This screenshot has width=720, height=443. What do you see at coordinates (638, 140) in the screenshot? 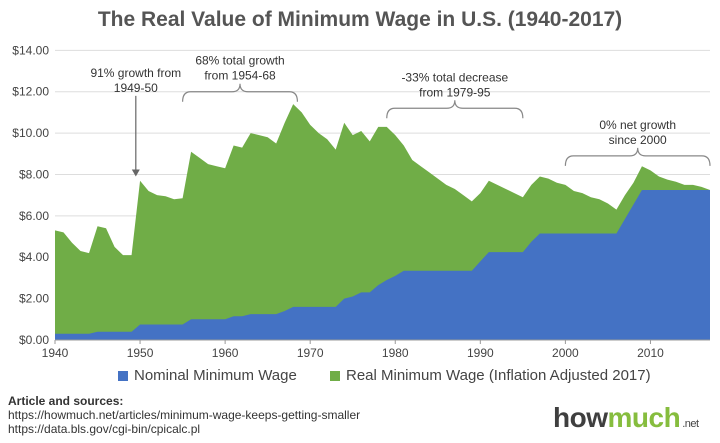
I see `annotation-label: since 2000` at bounding box center [638, 140].